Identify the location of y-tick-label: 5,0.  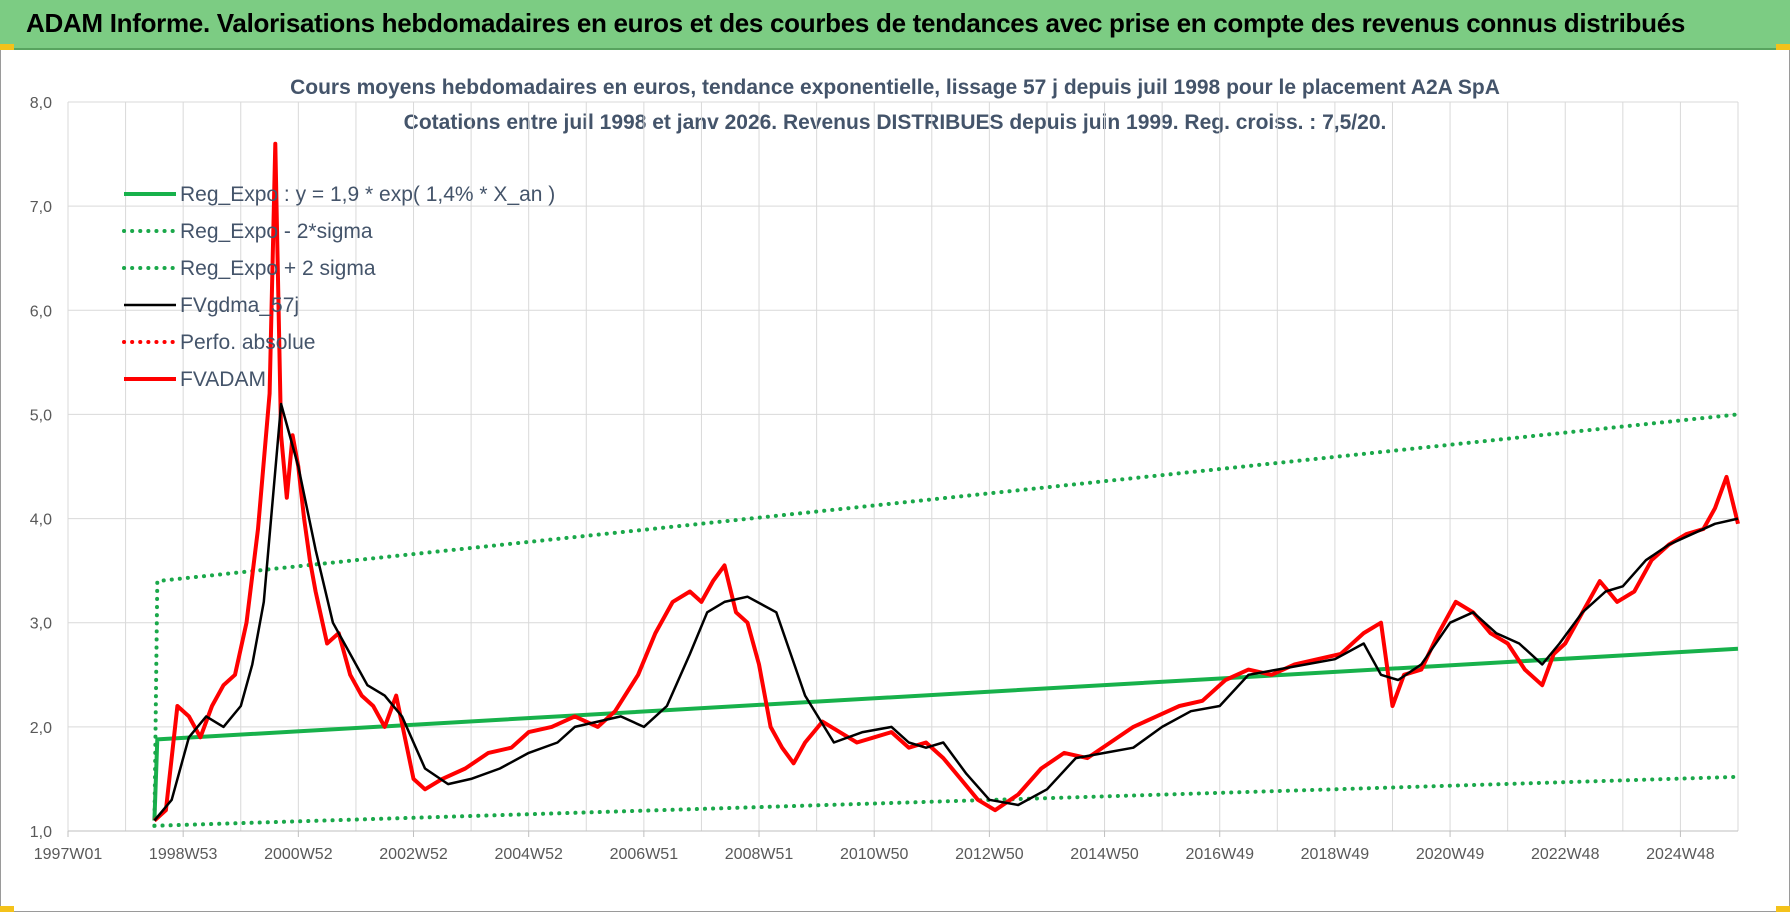
(41, 415).